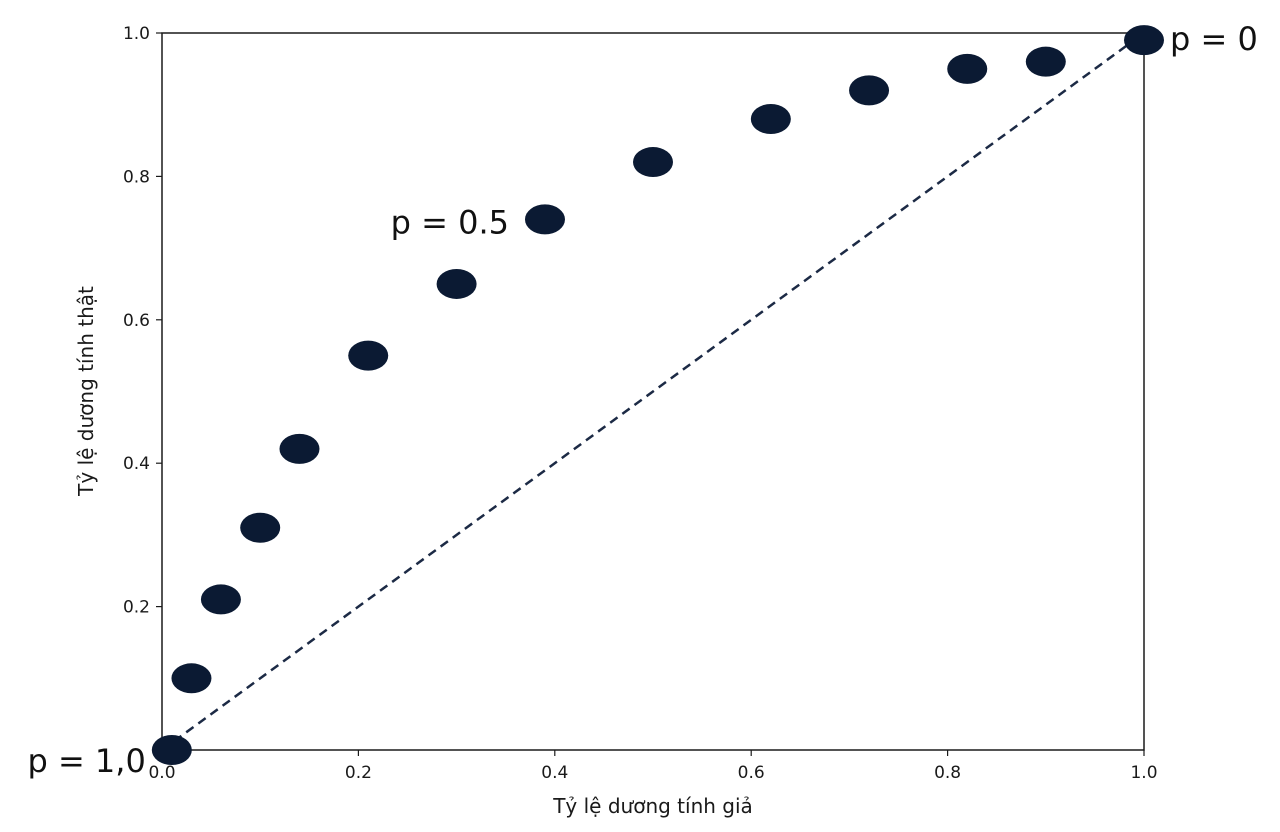 This screenshot has width=1280, height=832. What do you see at coordinates (136, 608) in the screenshot?
I see `y-tick-label: 0.2` at bounding box center [136, 608].